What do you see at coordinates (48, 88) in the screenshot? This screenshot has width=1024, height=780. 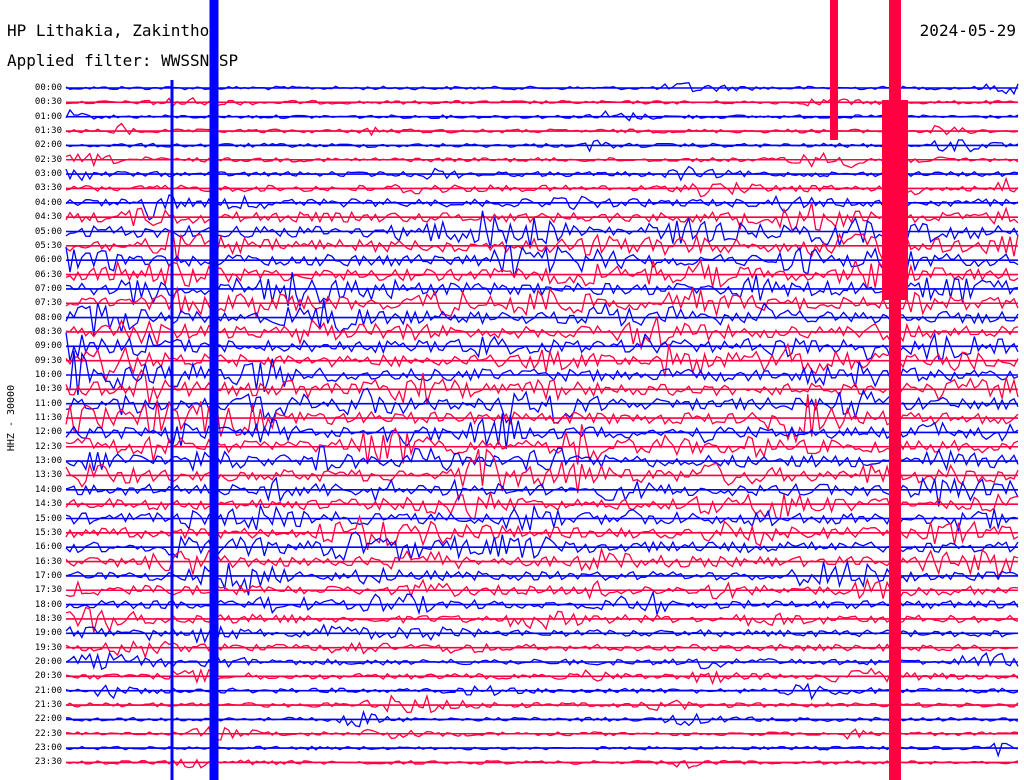 I see `time-tick-label: 00:00` at bounding box center [48, 88].